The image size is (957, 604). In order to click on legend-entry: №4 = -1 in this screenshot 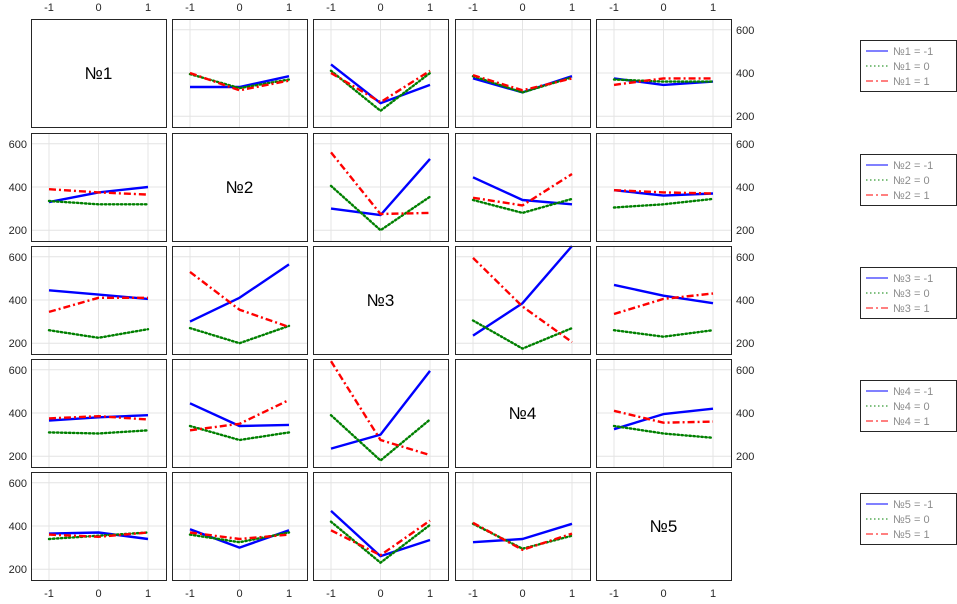, I will do `click(913, 392)`.